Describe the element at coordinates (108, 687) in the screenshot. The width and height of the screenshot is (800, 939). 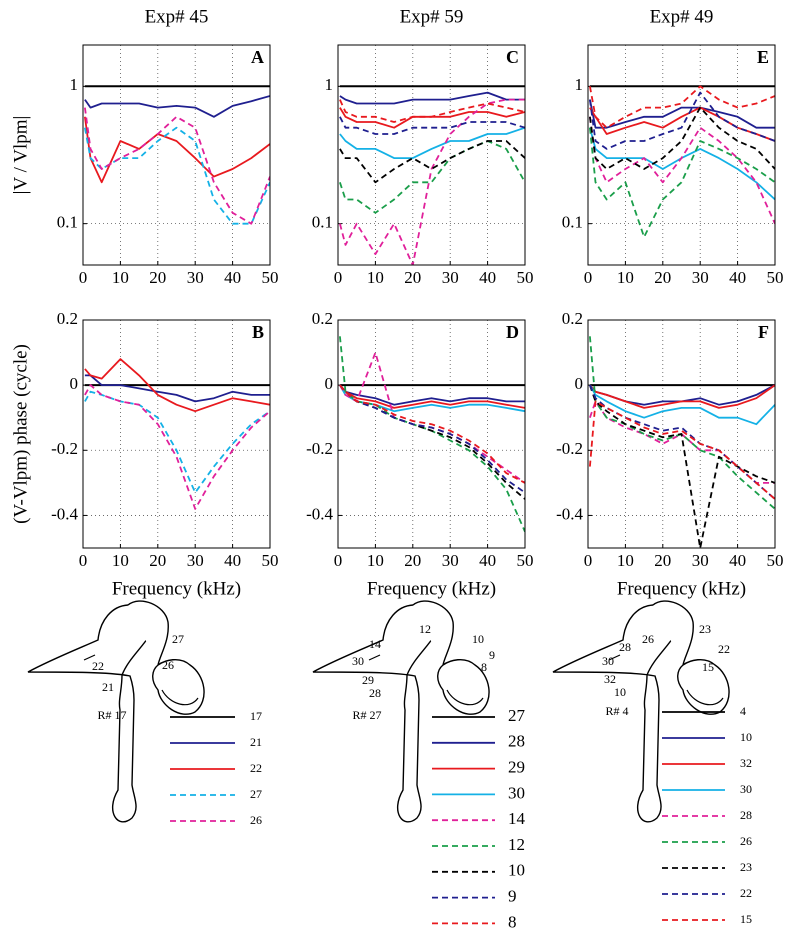
I see `point-label: 21` at that location.